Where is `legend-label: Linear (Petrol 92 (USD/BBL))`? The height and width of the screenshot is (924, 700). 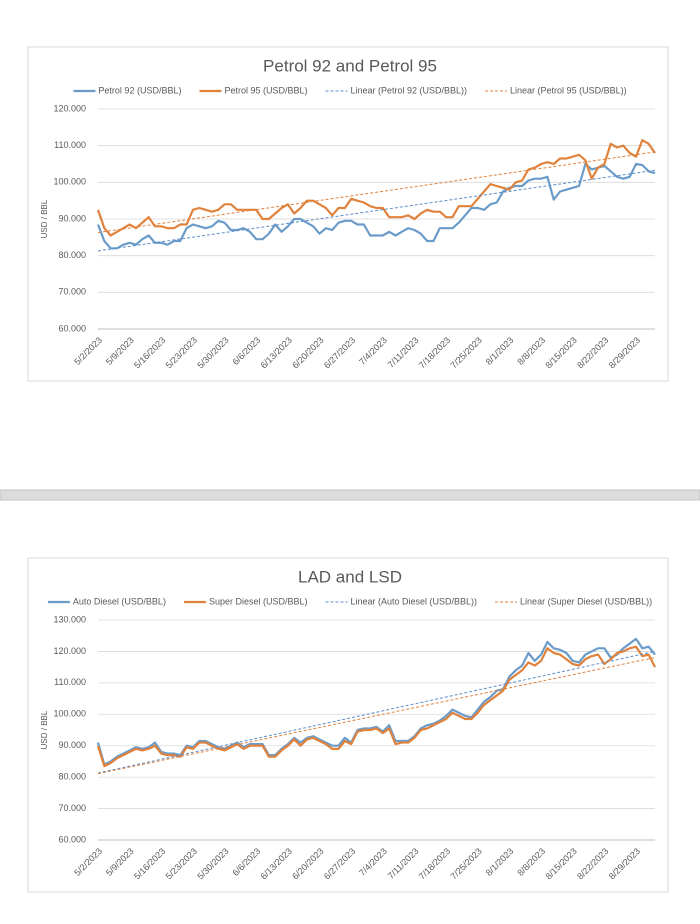 legend-label: Linear (Petrol 92 (USD/BBL)) is located at coordinates (408, 90).